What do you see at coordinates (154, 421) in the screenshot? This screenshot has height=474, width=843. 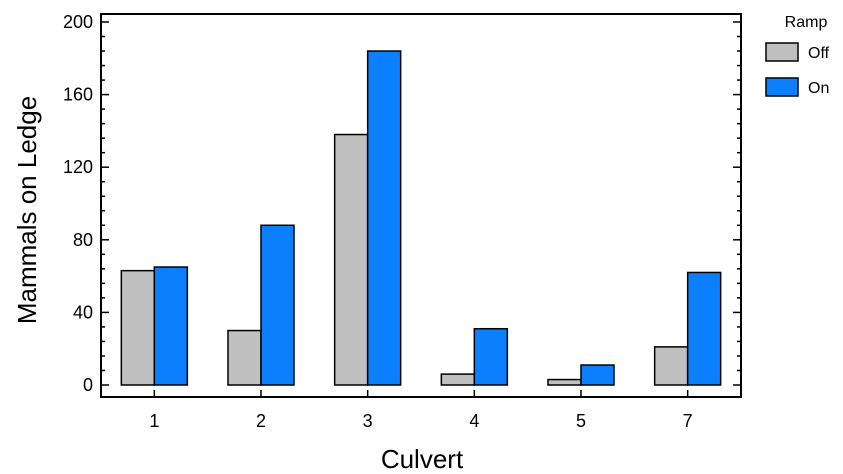 I see `x-tick-label: 1` at bounding box center [154, 421].